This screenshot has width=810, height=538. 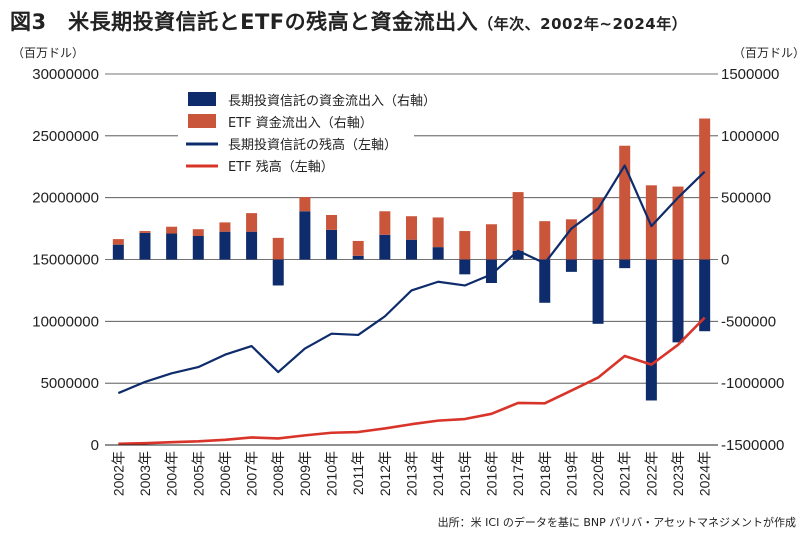 What do you see at coordinates (65, 260) in the screenshot?
I see `left-tick-label: 15000000` at bounding box center [65, 260].